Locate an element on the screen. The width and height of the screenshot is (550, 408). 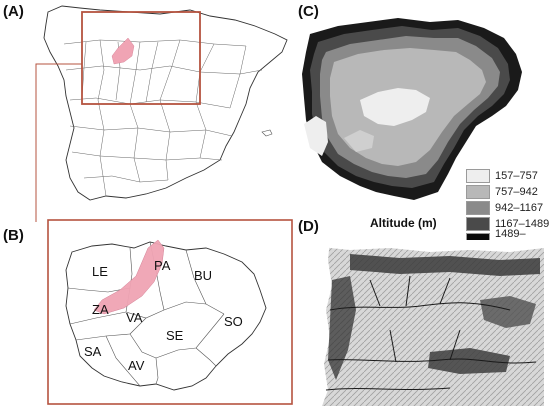
province-label-le: LE is located at coordinates (100, 271).